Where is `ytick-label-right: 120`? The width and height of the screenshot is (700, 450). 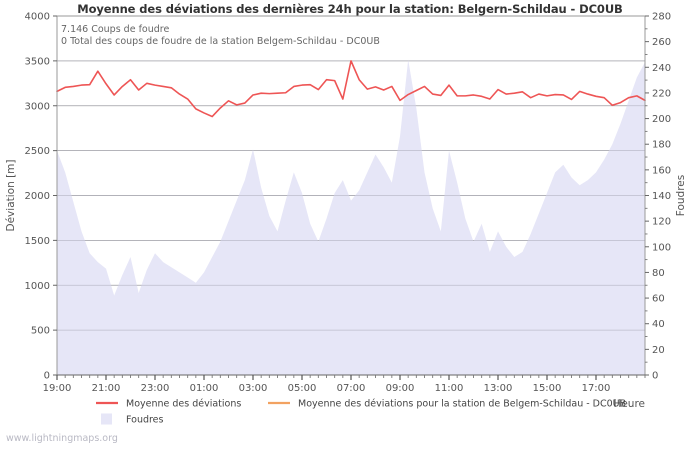 ytick-label-right: 120 is located at coordinates (661, 222).